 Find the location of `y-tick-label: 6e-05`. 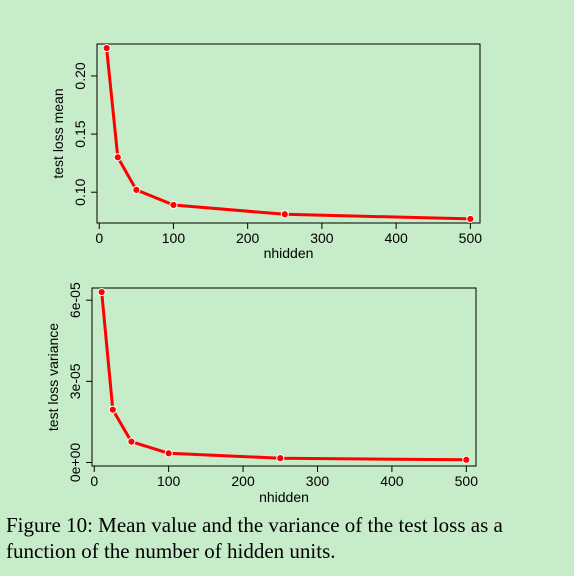

y-tick-label: 6e-05 is located at coordinates (75, 300).